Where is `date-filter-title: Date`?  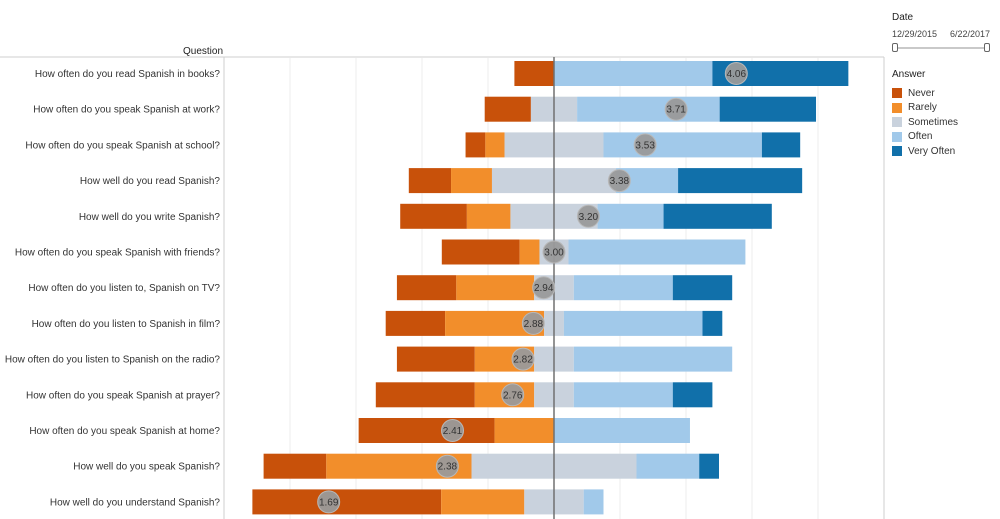
date-filter-title: Date is located at coordinates (903, 17).